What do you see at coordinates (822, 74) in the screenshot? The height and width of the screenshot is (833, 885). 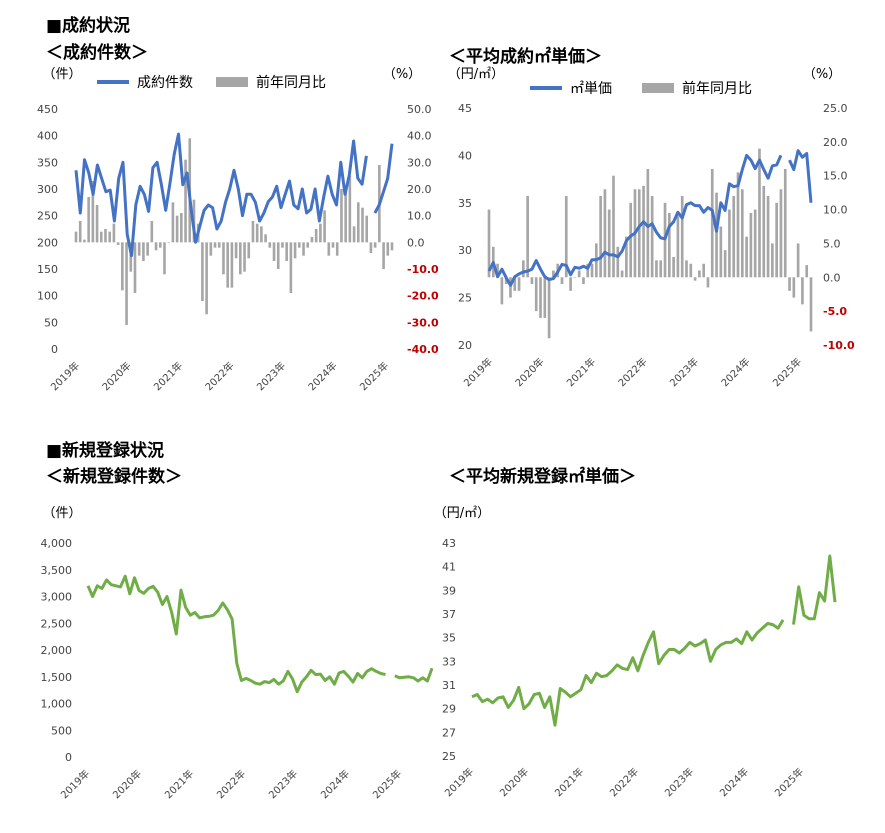 I see `c2-y-axis-title-right: （%）` at bounding box center [822, 74].